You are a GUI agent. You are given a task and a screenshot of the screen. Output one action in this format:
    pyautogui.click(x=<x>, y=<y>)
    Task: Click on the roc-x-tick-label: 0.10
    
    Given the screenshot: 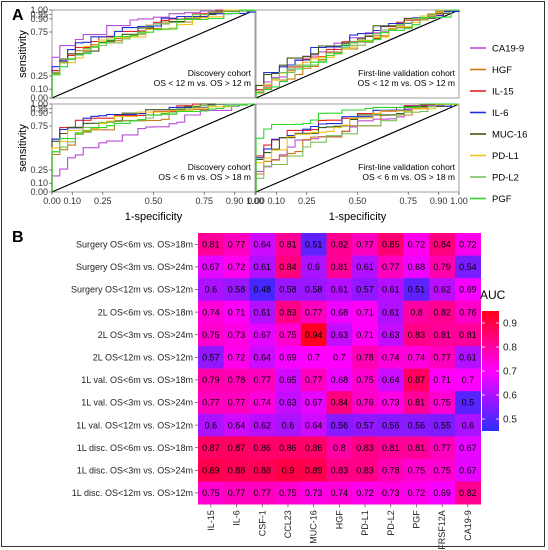 What is the action you would take?
    pyautogui.click(x=73, y=201)
    